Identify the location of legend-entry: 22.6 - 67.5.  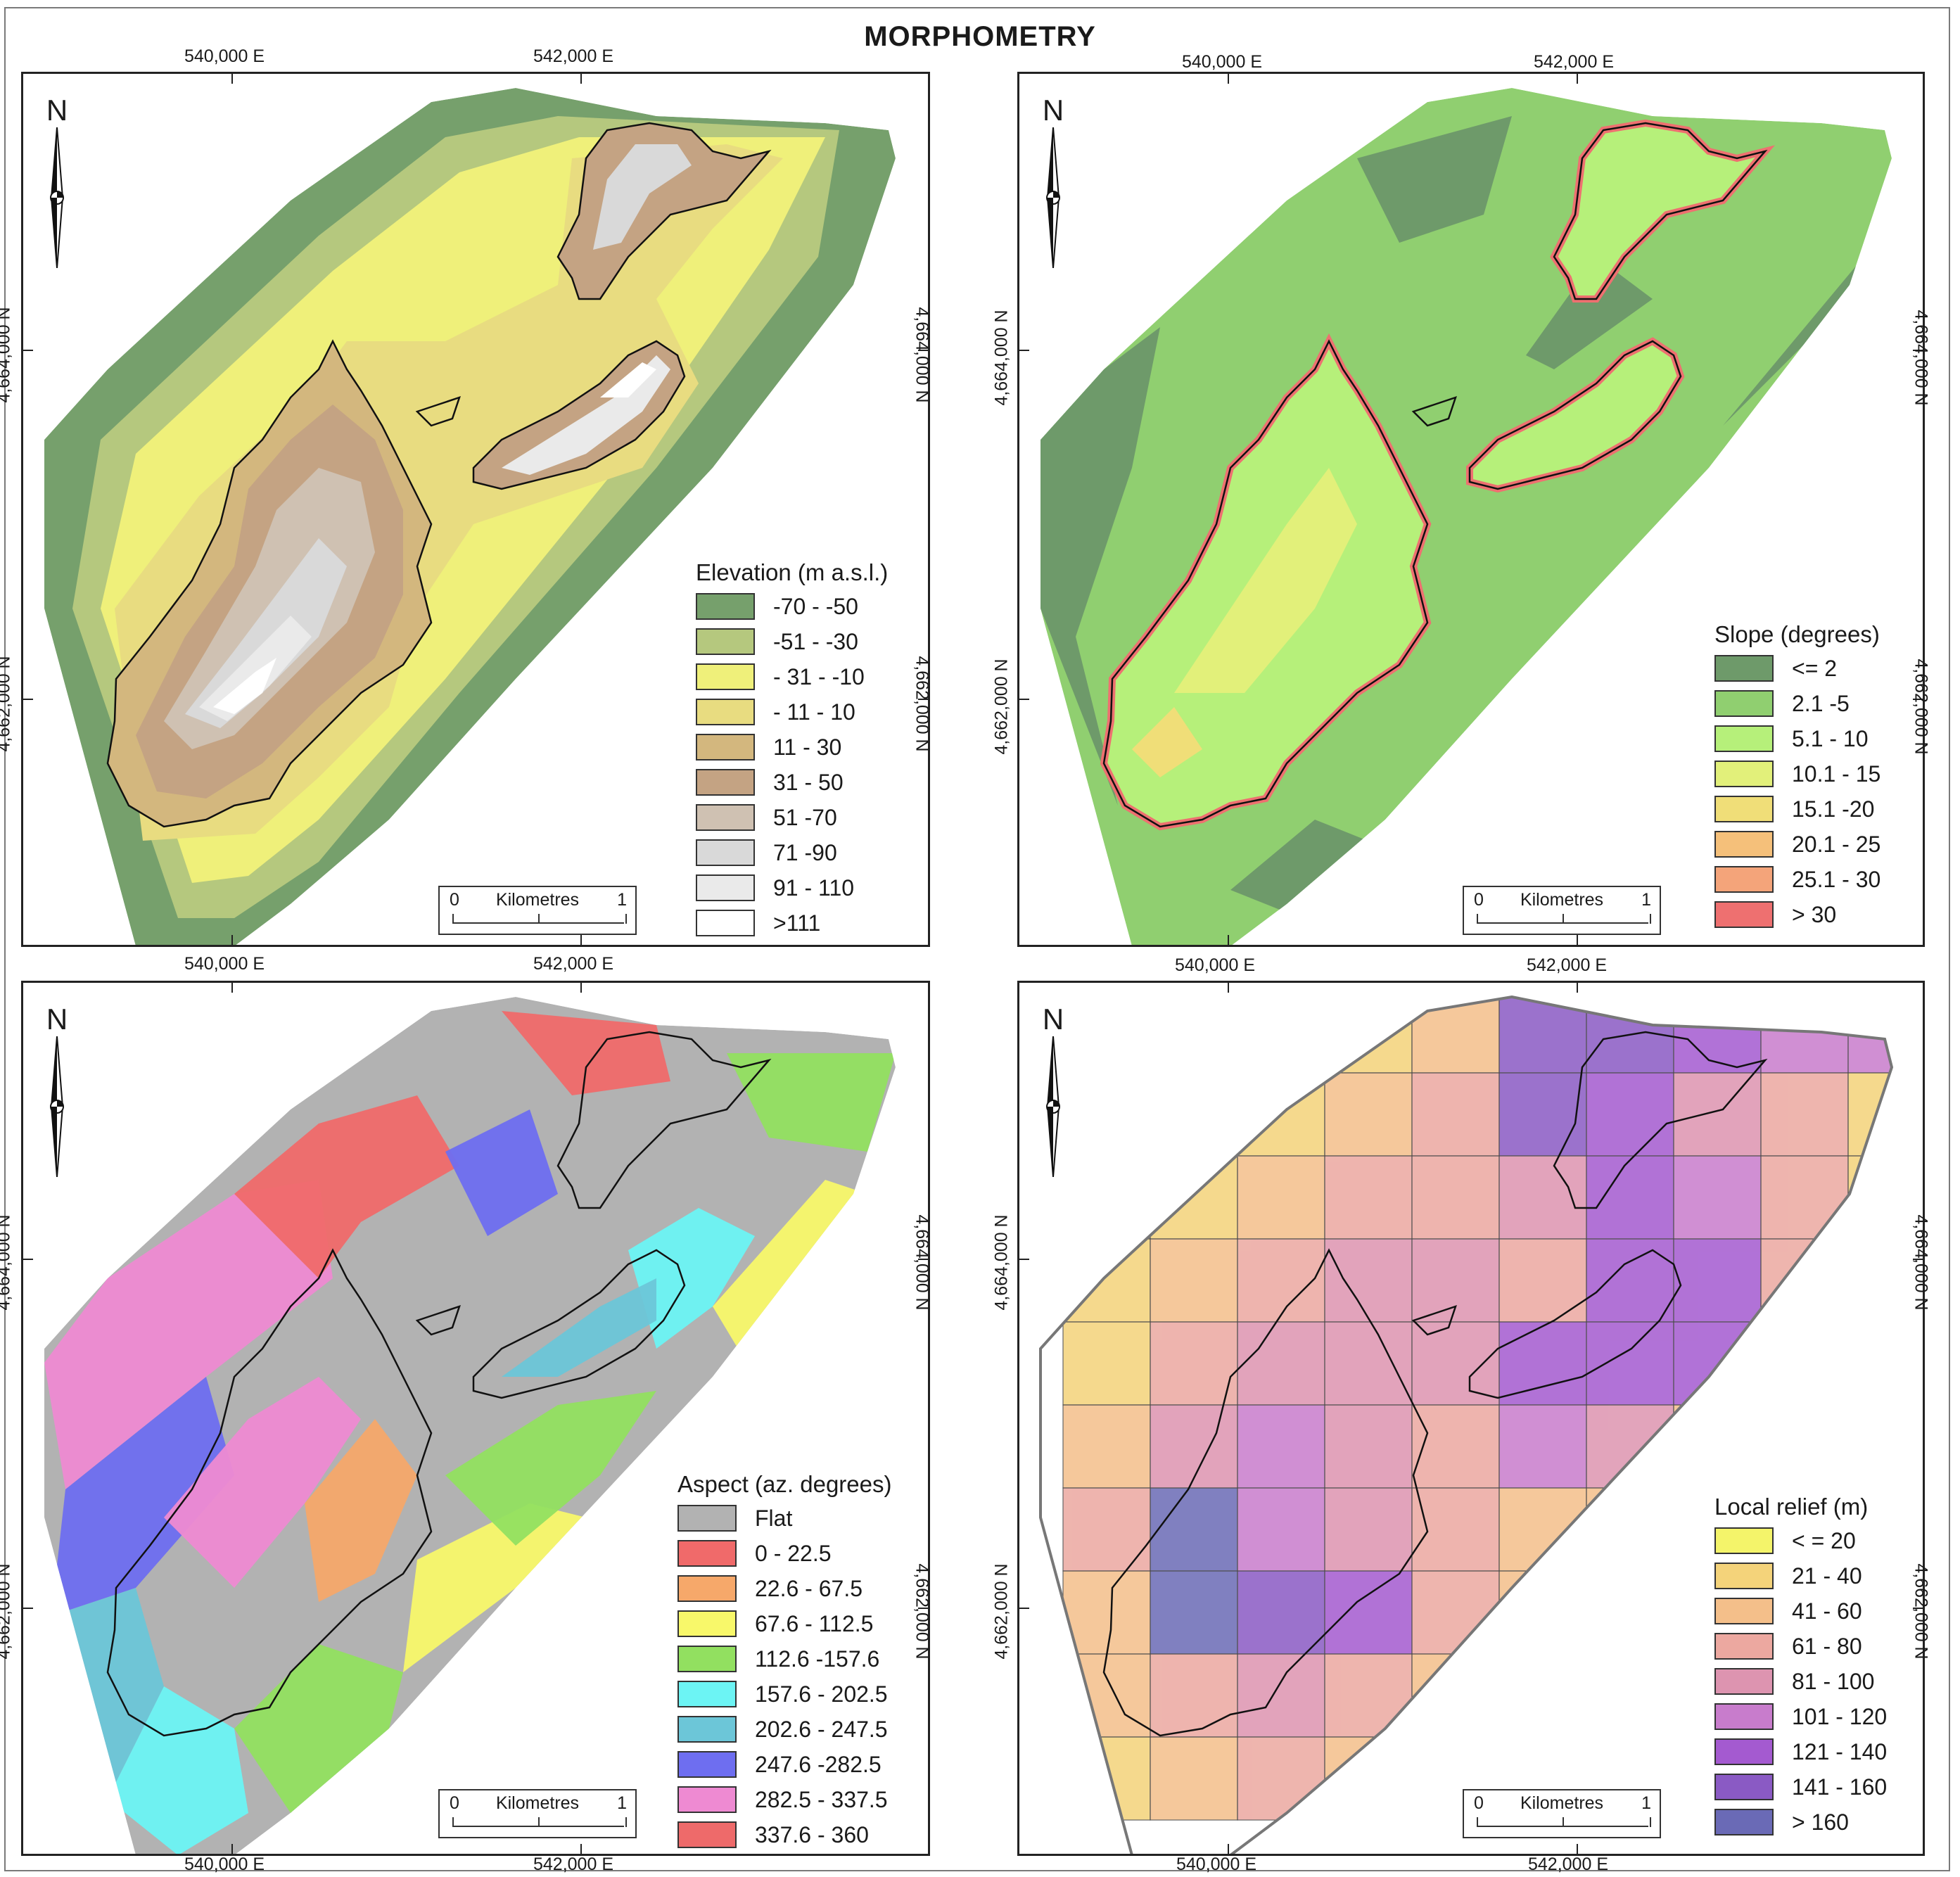
(784, 1588).